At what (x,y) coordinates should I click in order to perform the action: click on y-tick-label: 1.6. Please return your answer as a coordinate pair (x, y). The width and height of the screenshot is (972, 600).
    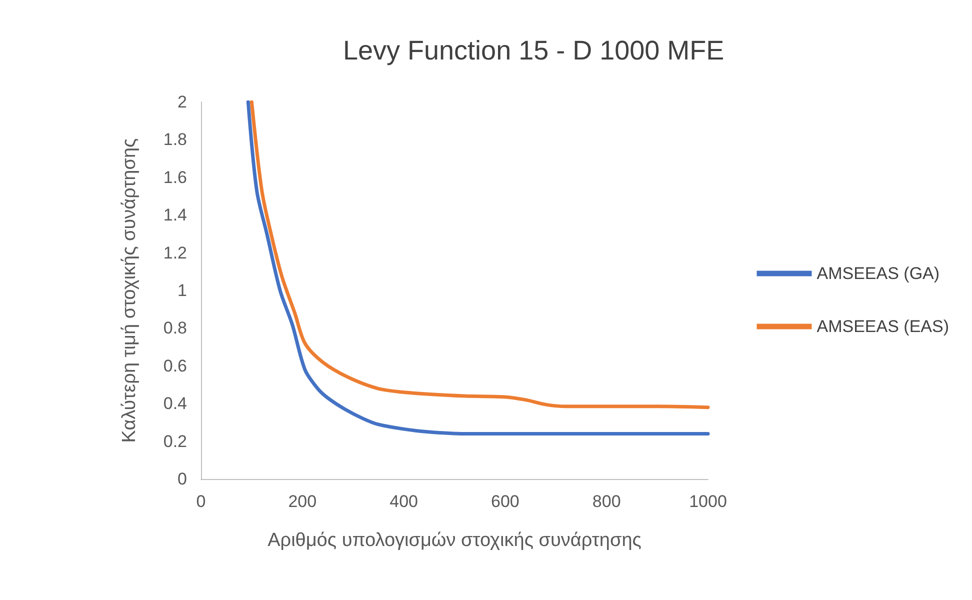
    Looking at the image, I should click on (175, 177).